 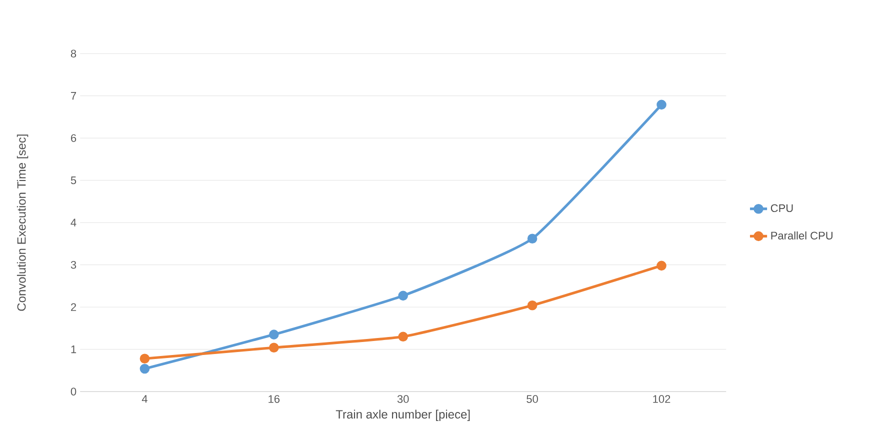 What do you see at coordinates (781, 208) in the screenshot?
I see `legend-label: CPU` at bounding box center [781, 208].